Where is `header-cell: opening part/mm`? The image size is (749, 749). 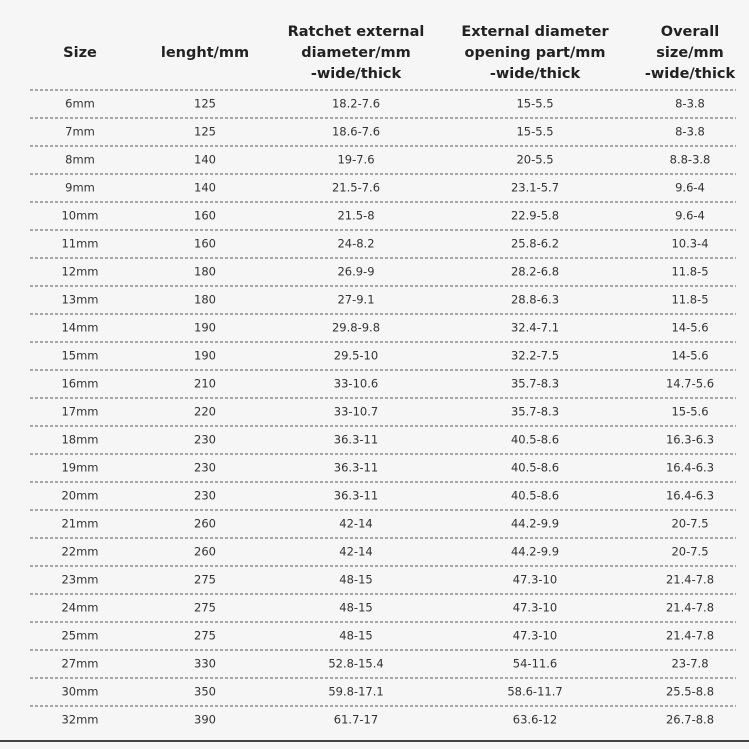
header-cell: opening part/mm is located at coordinates (535, 53).